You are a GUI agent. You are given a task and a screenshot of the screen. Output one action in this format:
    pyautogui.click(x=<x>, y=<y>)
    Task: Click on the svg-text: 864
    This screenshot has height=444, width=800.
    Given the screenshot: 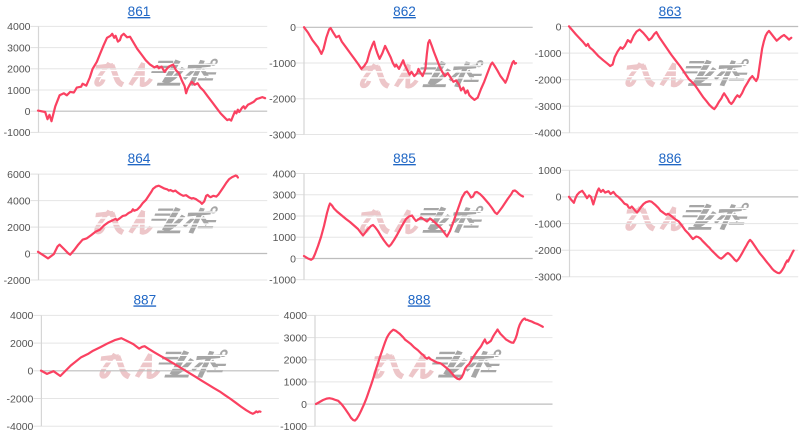 What is the action you would take?
    pyautogui.click(x=139, y=158)
    